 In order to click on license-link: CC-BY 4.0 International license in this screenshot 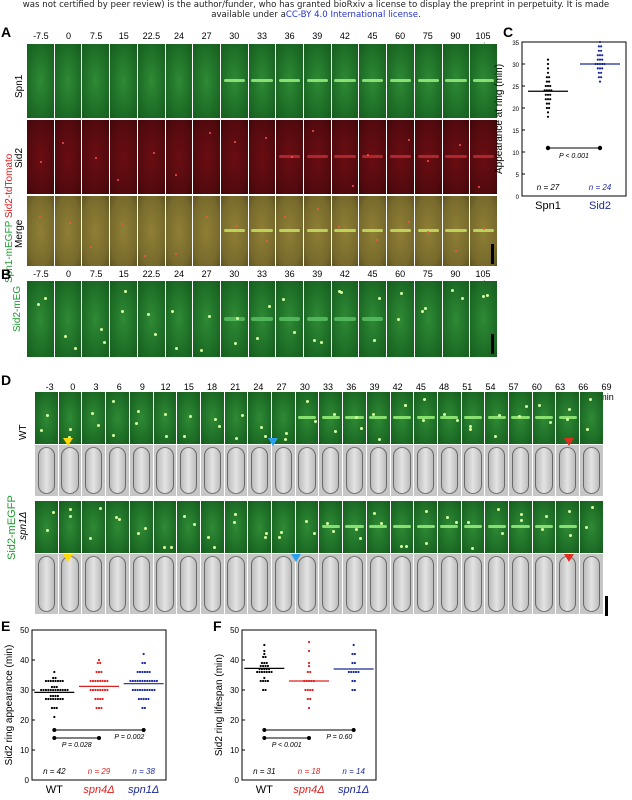, I will do `click(352, 15)`.